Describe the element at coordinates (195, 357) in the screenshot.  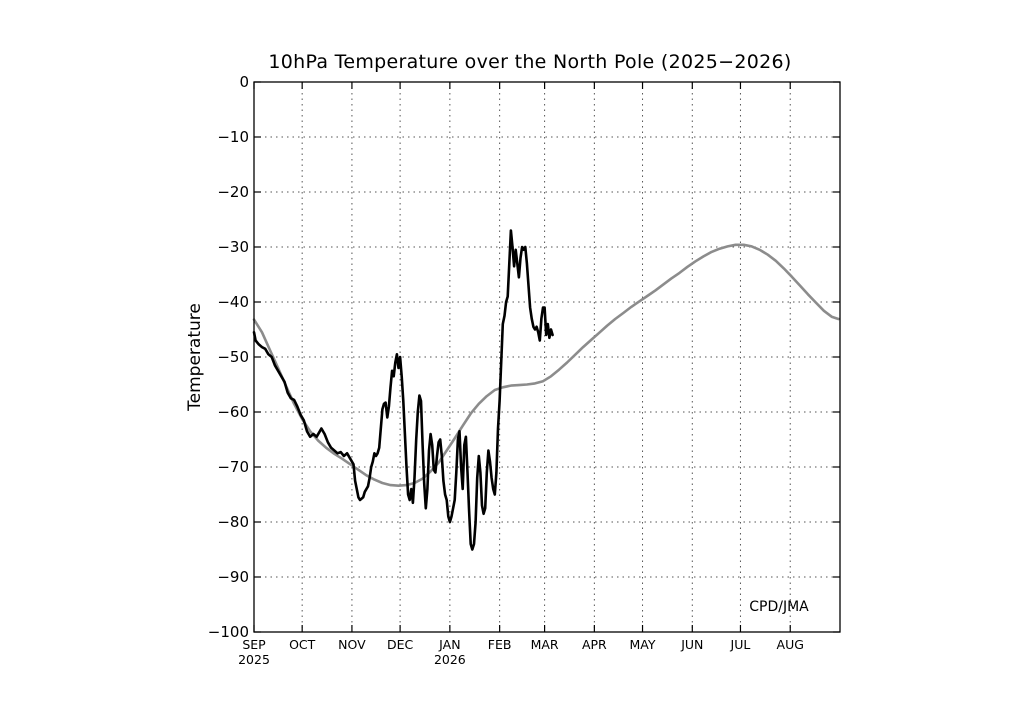
I see `y-axis-label: Temperature` at that location.